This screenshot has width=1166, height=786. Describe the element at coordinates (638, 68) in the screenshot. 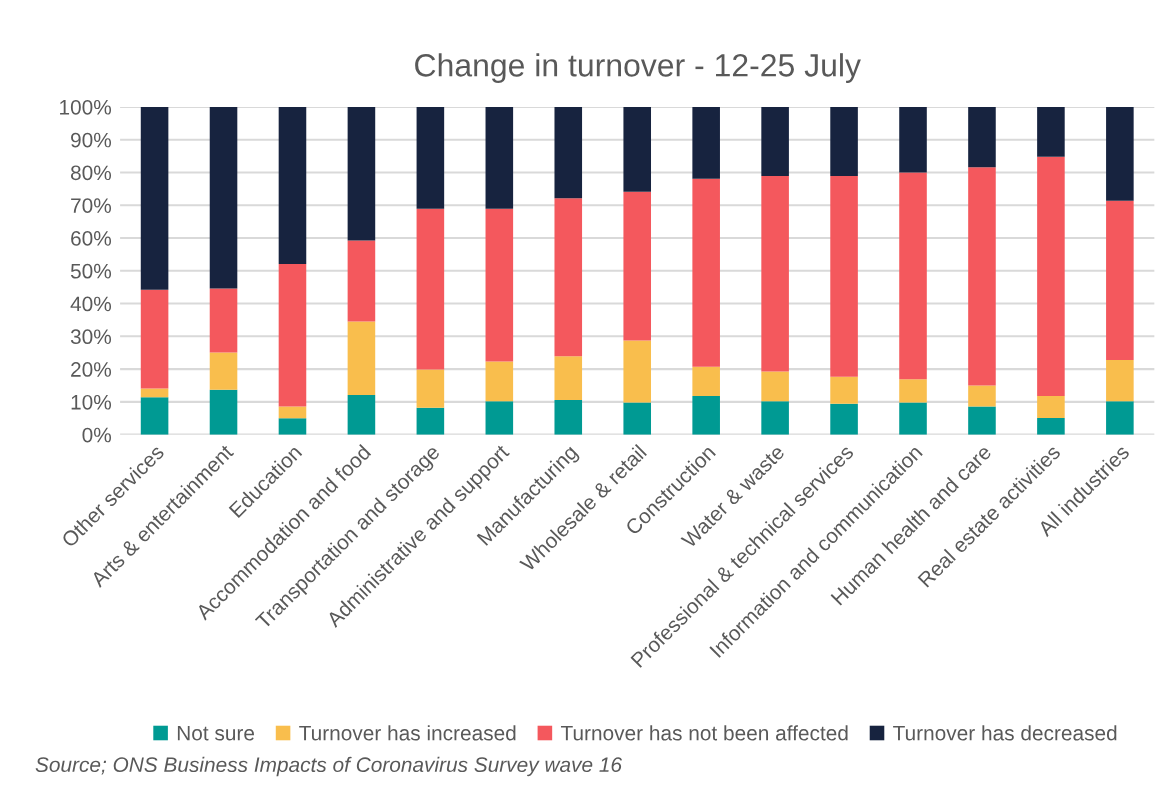

I see `chart-title: Change in turnover - 12-25 July` at that location.